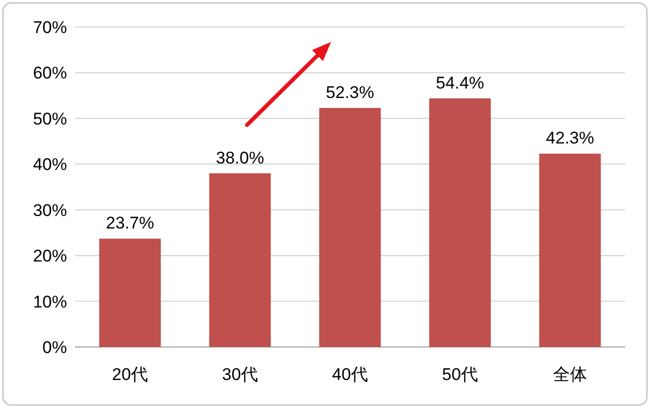  I want to click on y-tick-label: 20%, so click(49, 256).